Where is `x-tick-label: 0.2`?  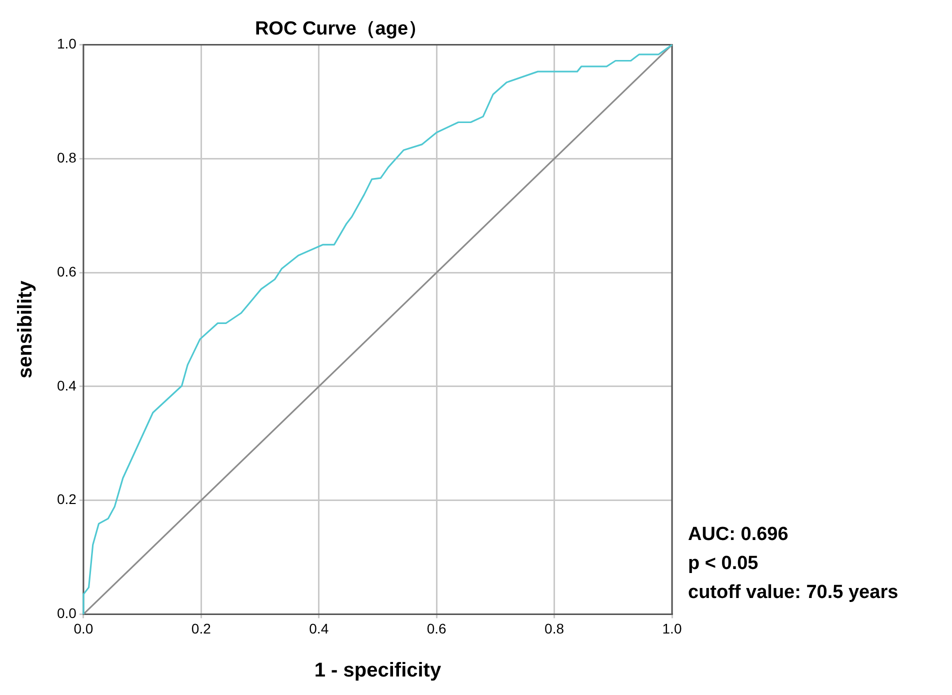 x-tick-label: 0.2 is located at coordinates (201, 628).